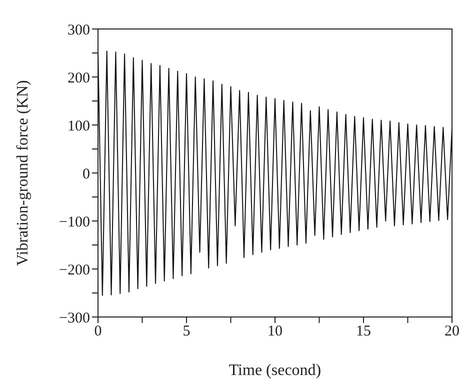  What do you see at coordinates (275, 332) in the screenshot?
I see `x-tick-label: 10` at bounding box center [275, 332].